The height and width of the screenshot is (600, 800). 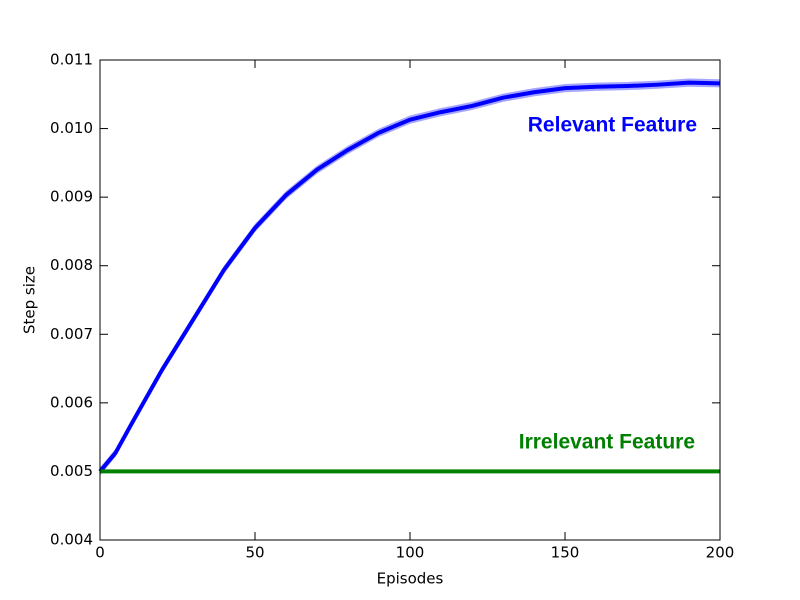 What do you see at coordinates (71, 197) in the screenshot?
I see `y-tick-label: 0.009` at bounding box center [71, 197].